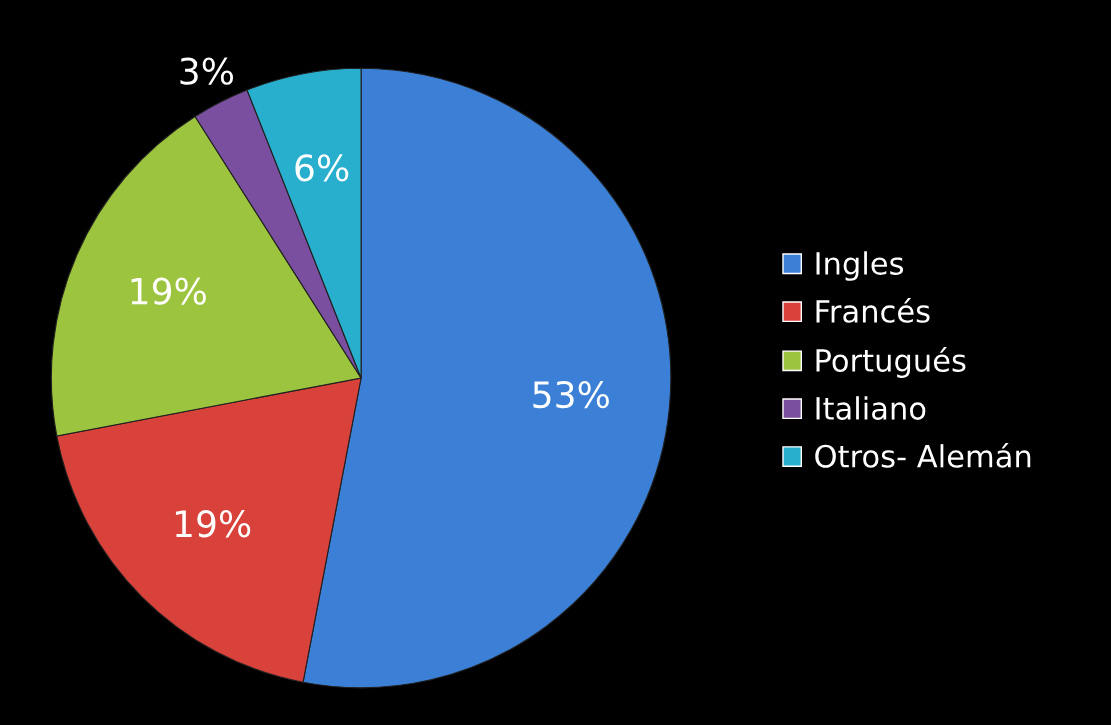 The image size is (1111, 725). I want to click on legend-label: Otros- Alemán, so click(923, 455).